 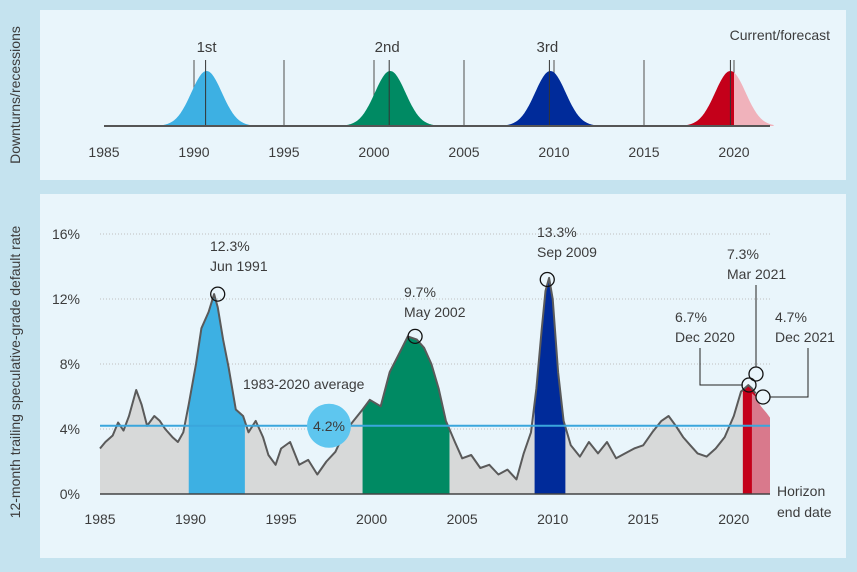 I want to click on bottom-x-tick-label: 2005, so click(x=462, y=519).